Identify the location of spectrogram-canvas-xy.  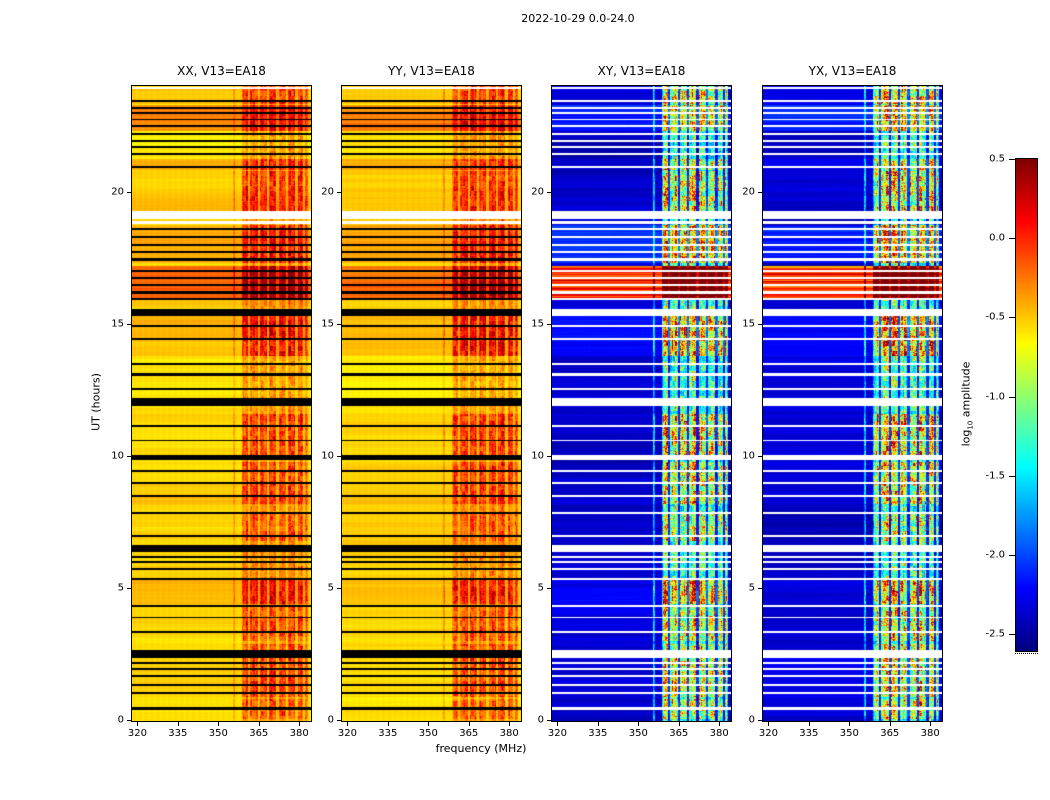
(641, 403).